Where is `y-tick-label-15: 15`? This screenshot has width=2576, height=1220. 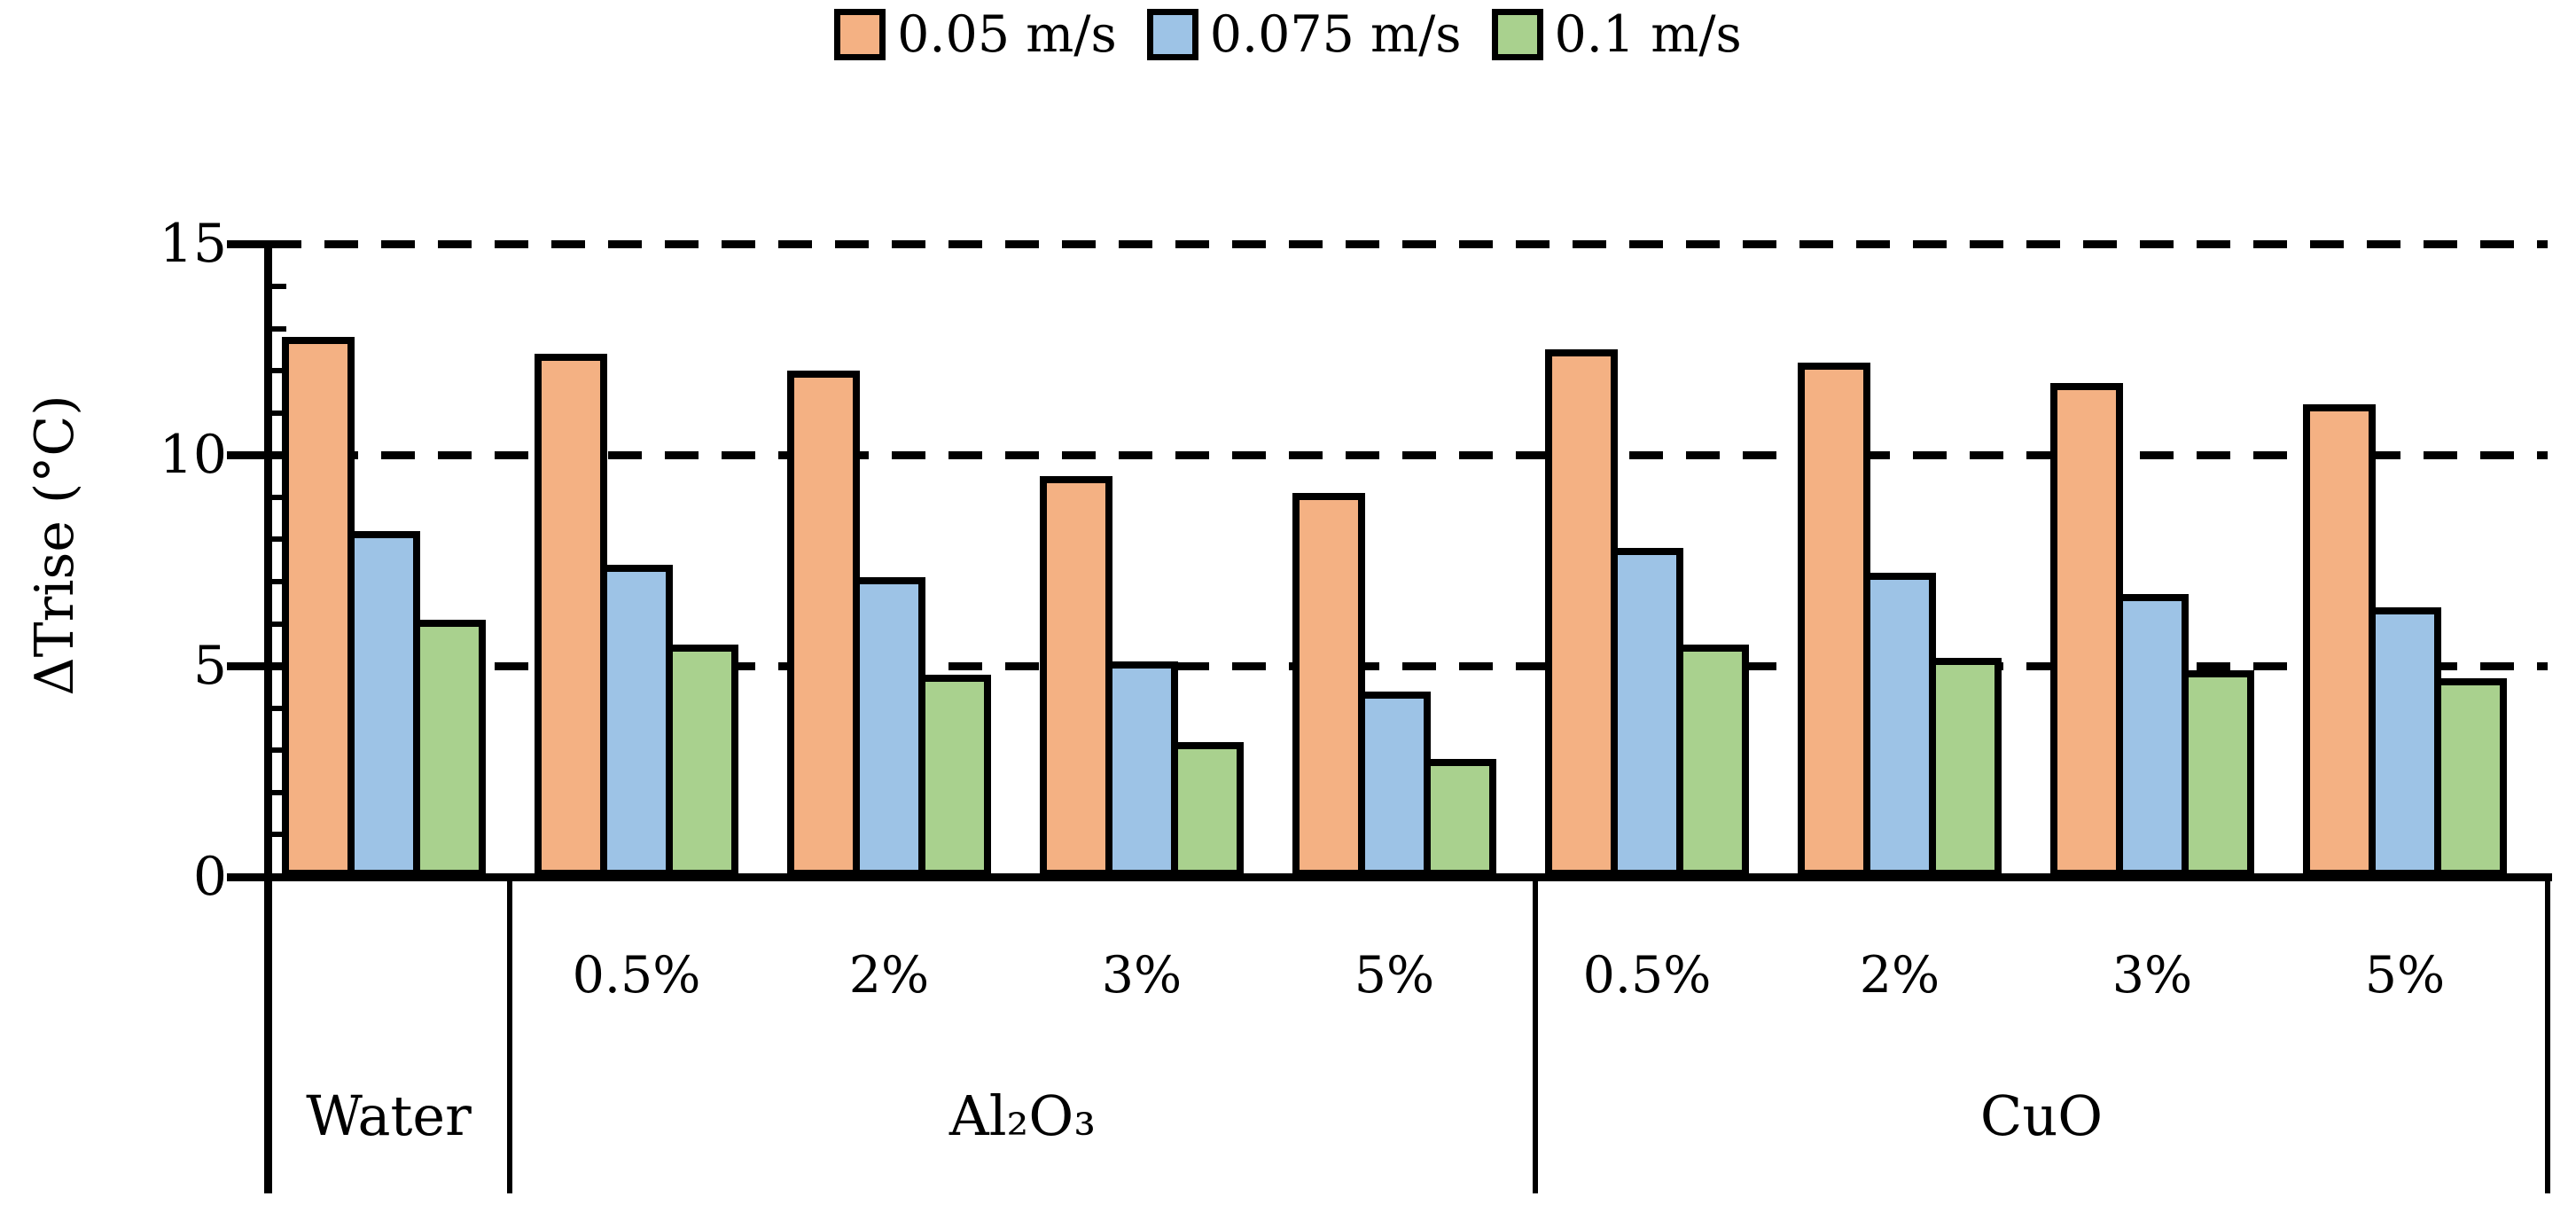 y-tick-label-15: 15 is located at coordinates (193, 245).